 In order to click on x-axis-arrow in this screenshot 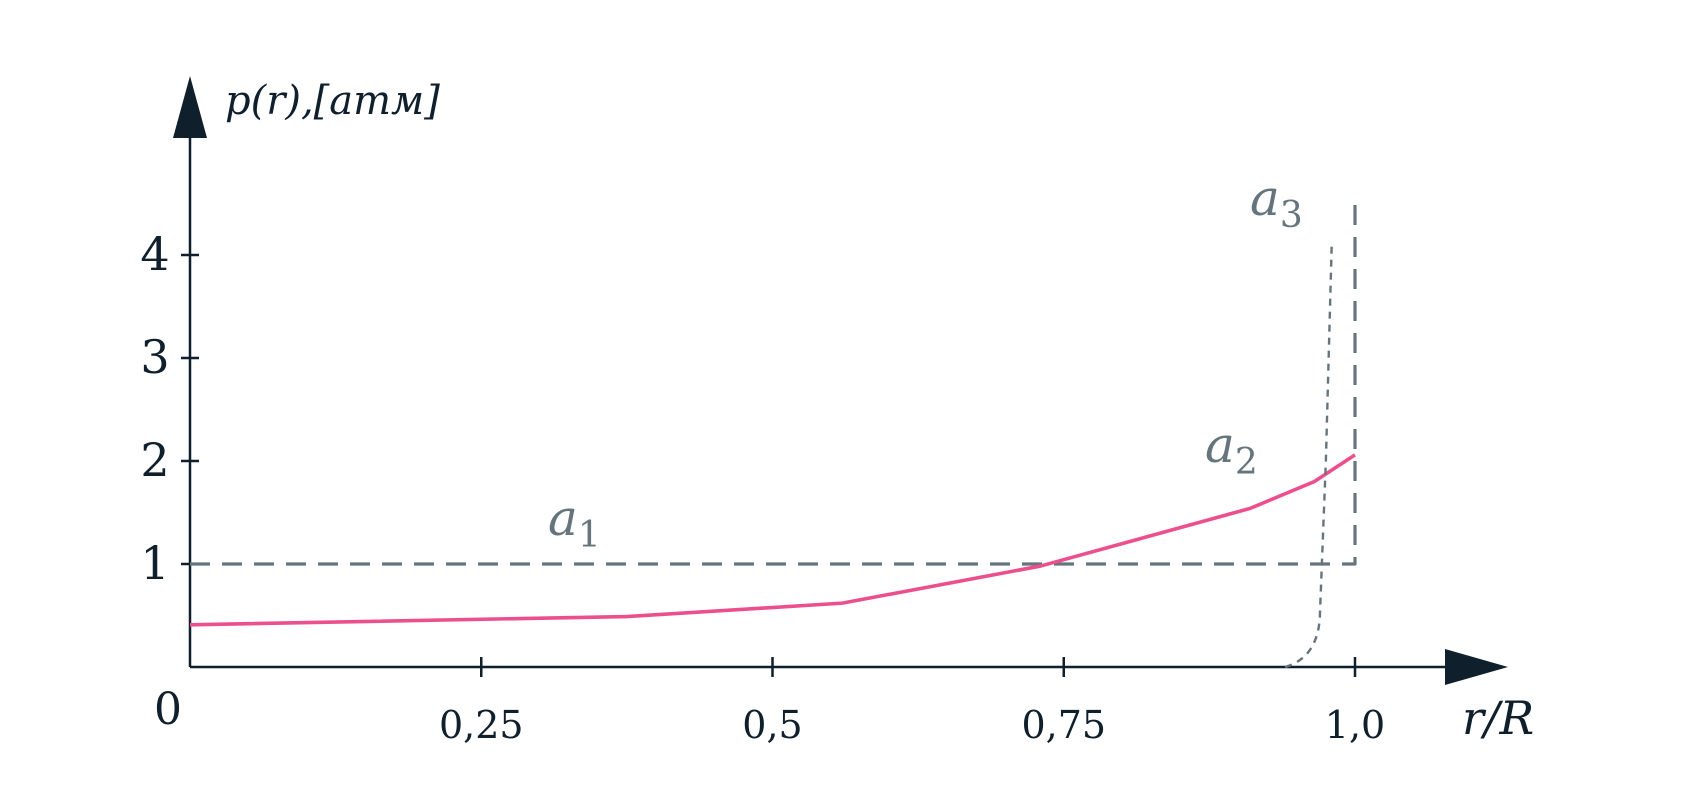, I will do `click(1476, 667)`.